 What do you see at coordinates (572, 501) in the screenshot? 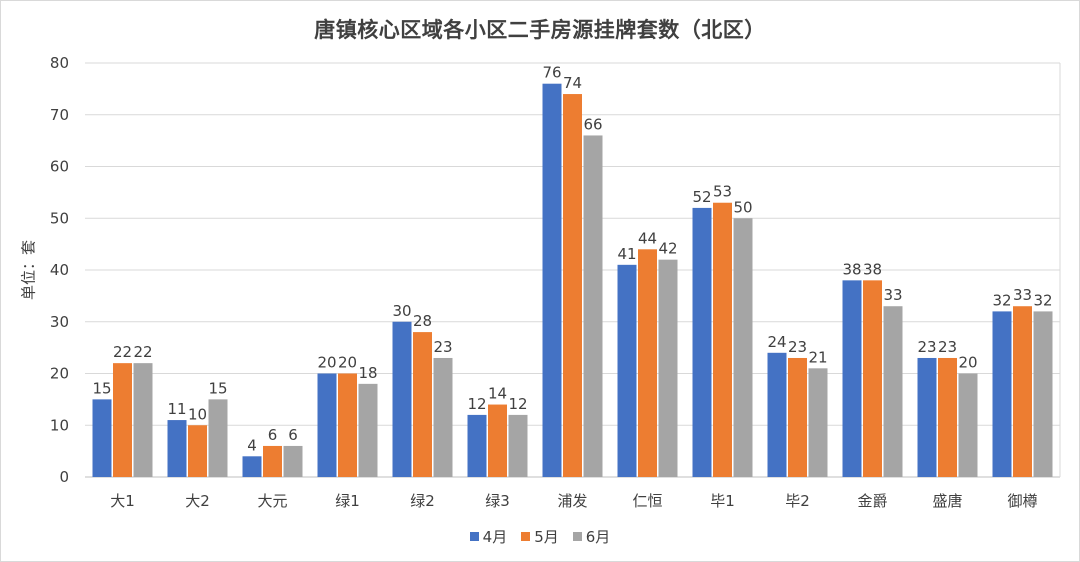
I see `x-tick-label: 浦发` at bounding box center [572, 501].